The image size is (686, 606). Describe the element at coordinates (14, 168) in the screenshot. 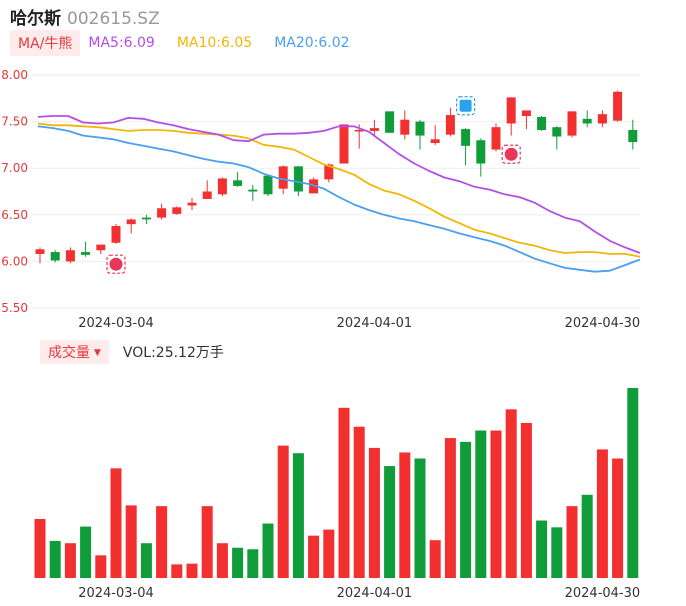

I see `y-tick-label: 7.00` at that location.